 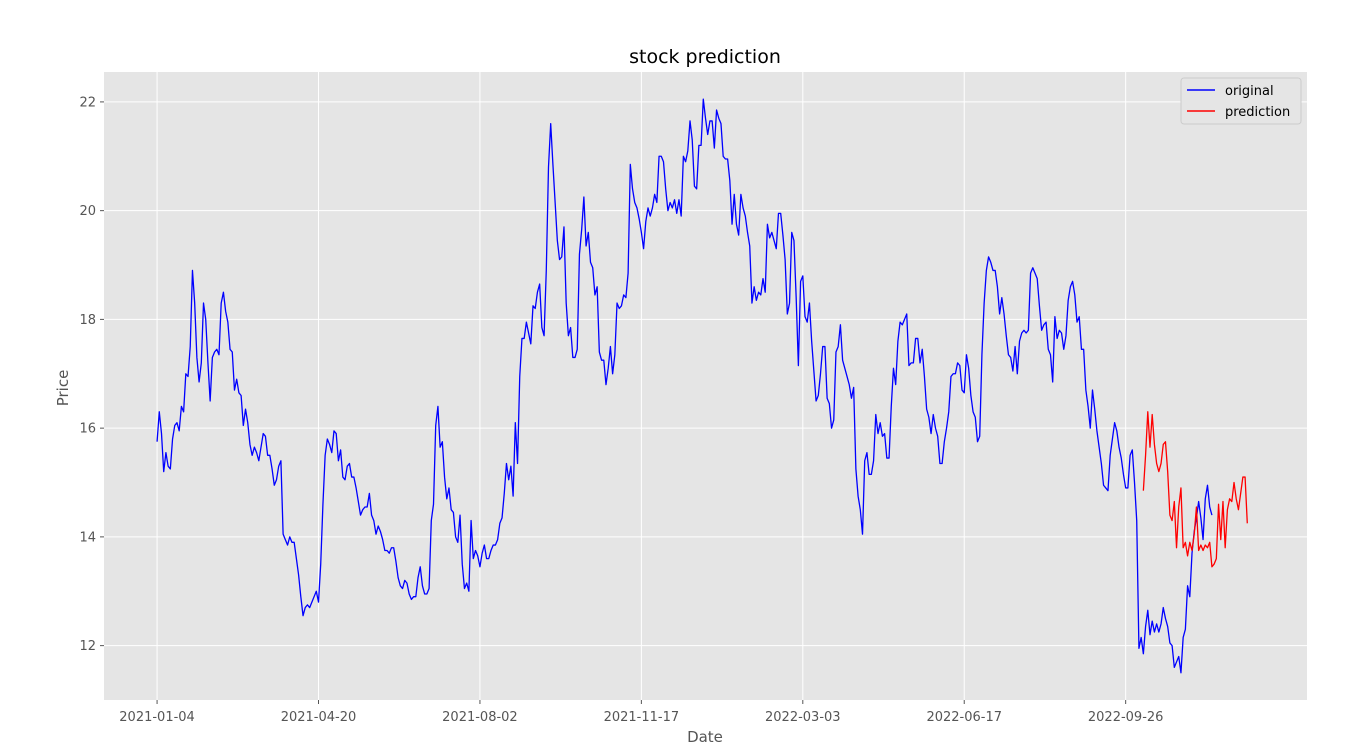 What do you see at coordinates (705, 57) in the screenshot?
I see `chart-title: stock prediction` at bounding box center [705, 57].